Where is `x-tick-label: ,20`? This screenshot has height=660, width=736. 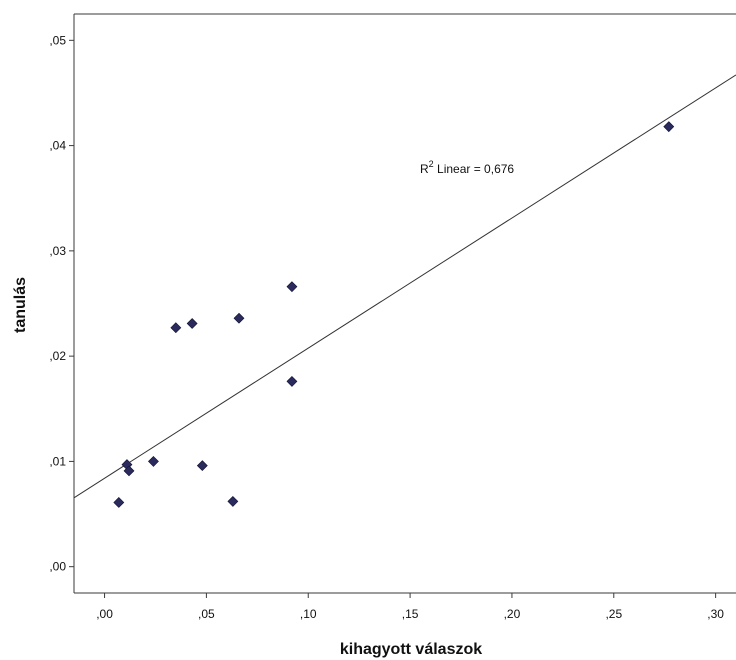
x-tick-label: ,20 is located at coordinates (512, 614).